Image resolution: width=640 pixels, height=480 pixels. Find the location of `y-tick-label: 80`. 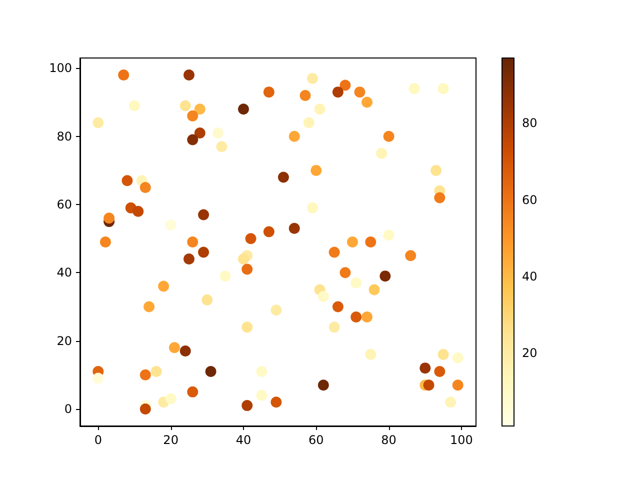

y-tick-label: 80 is located at coordinates (64, 136).